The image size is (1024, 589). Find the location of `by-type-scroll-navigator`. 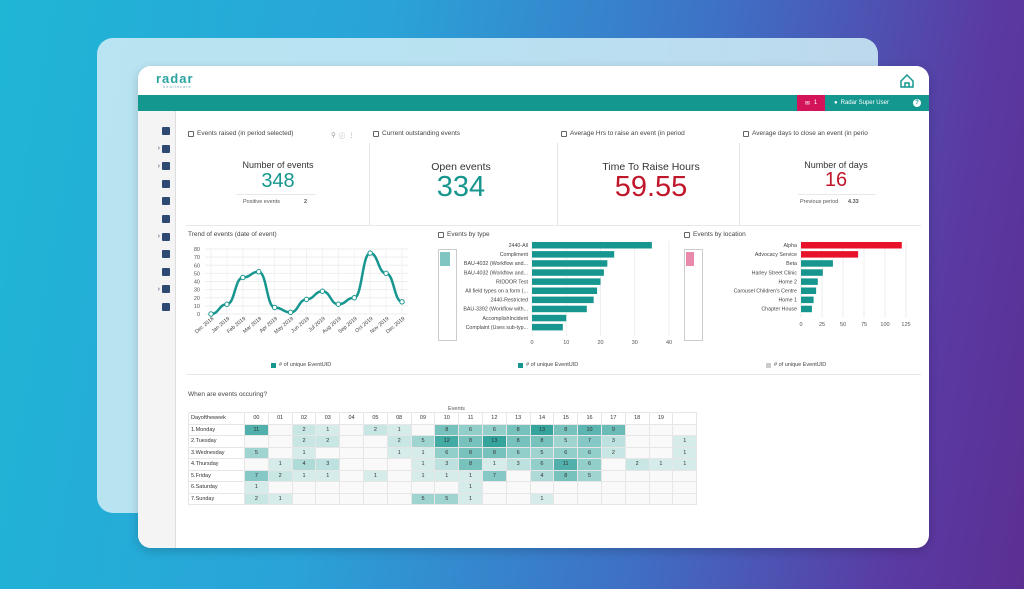

by-type-scroll-navigator is located at coordinates (447, 295).